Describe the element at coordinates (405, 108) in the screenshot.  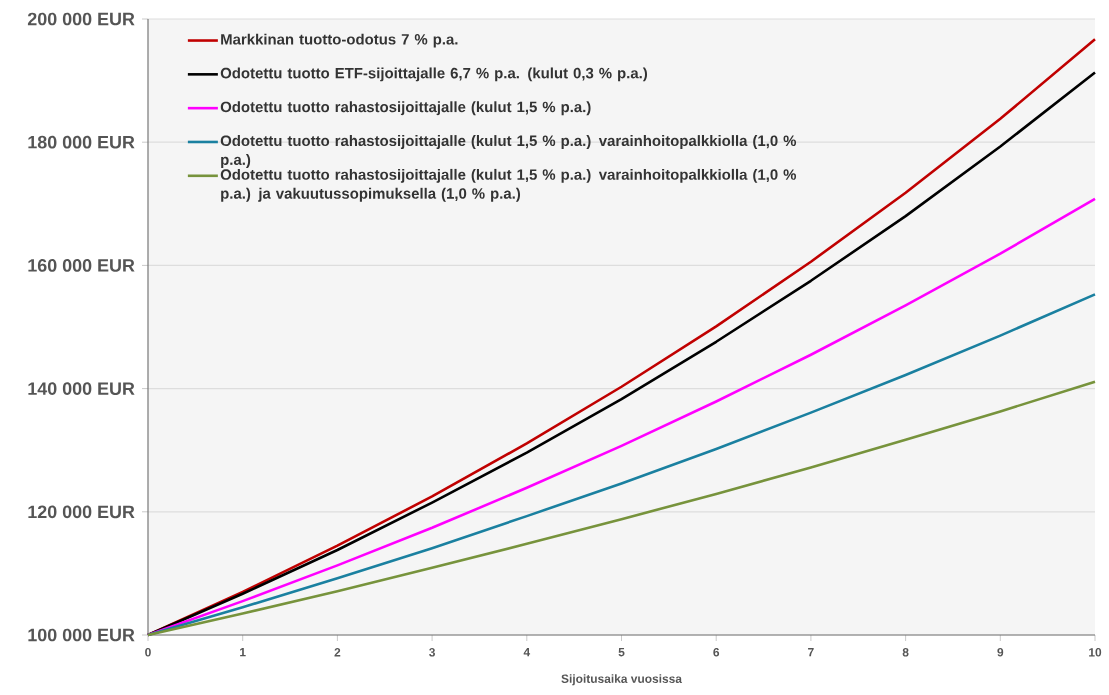
I see `legend-label: Odotettu tuotto rahastosijoittajalle (kulut 1,5 % p.a.)` at that location.